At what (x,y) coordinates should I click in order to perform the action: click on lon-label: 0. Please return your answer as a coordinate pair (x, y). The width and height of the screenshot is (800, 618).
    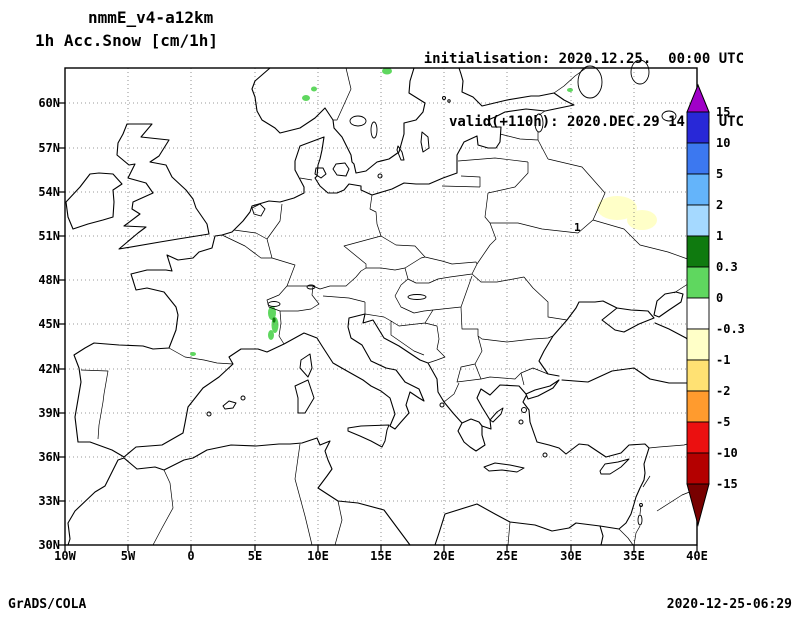
    Looking at the image, I should click on (191, 556).